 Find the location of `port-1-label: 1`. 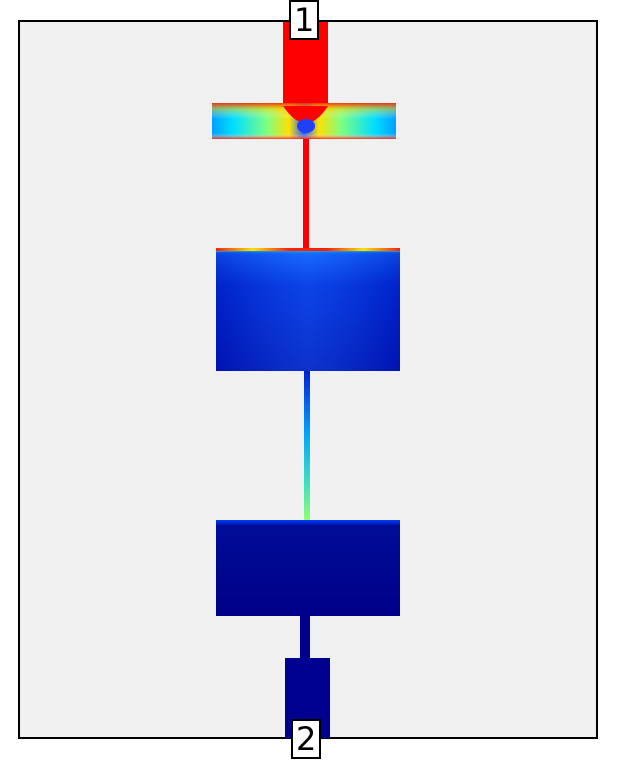

port-1-label: 1 is located at coordinates (304, 20).